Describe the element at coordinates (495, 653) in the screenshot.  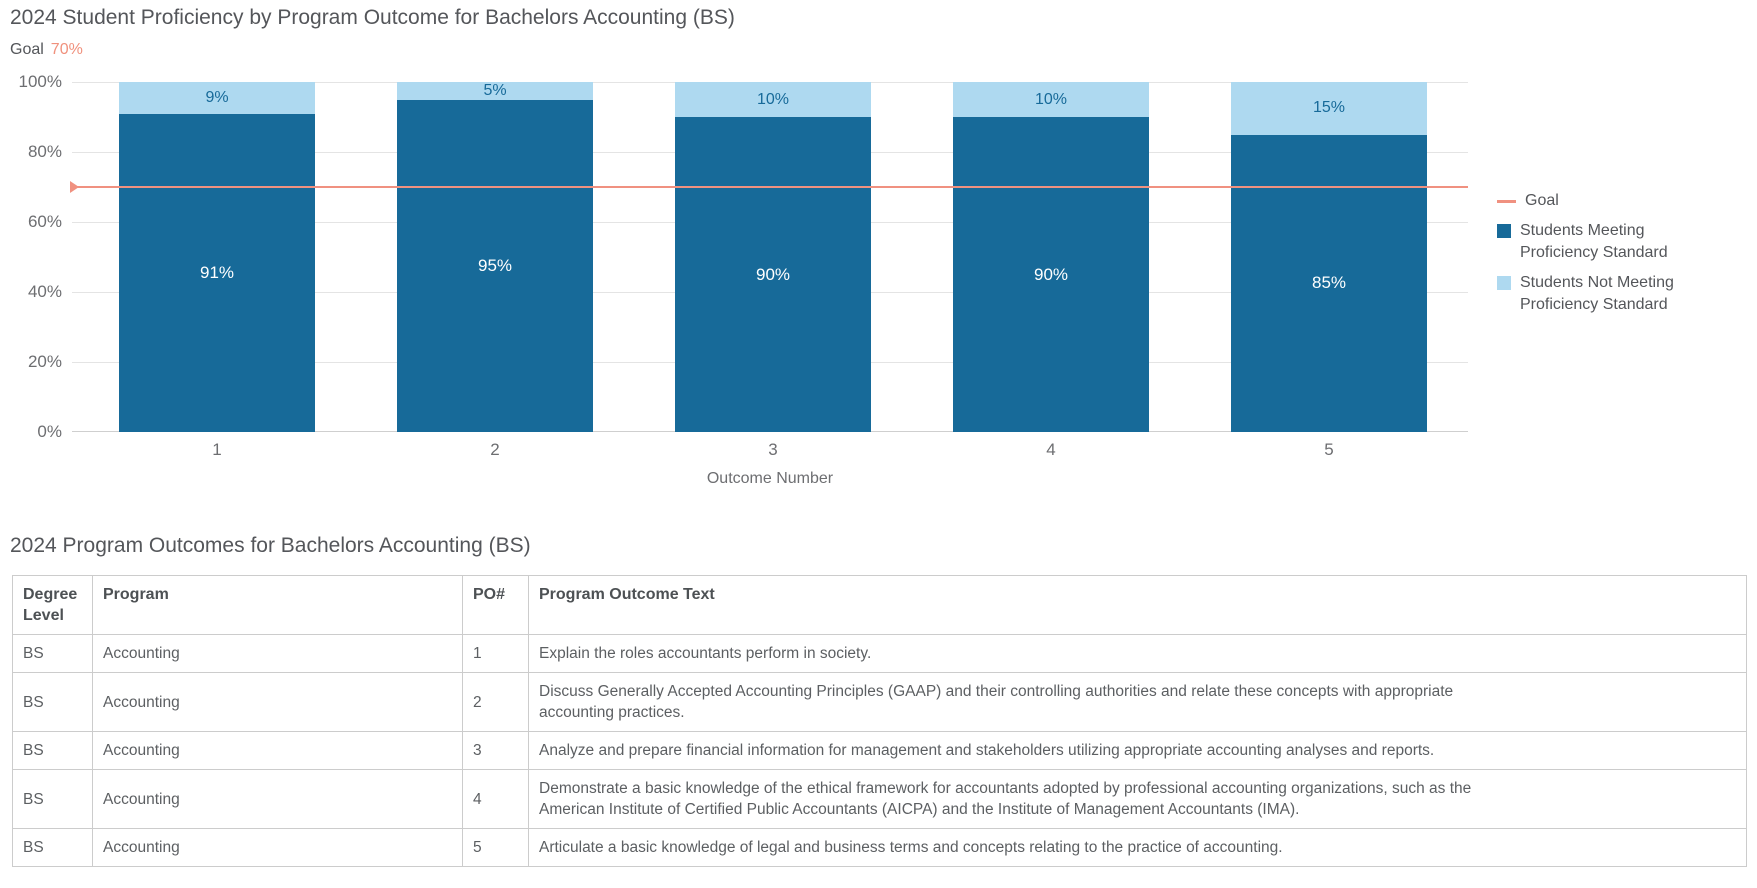
I see `cell-po-number: 1` at that location.